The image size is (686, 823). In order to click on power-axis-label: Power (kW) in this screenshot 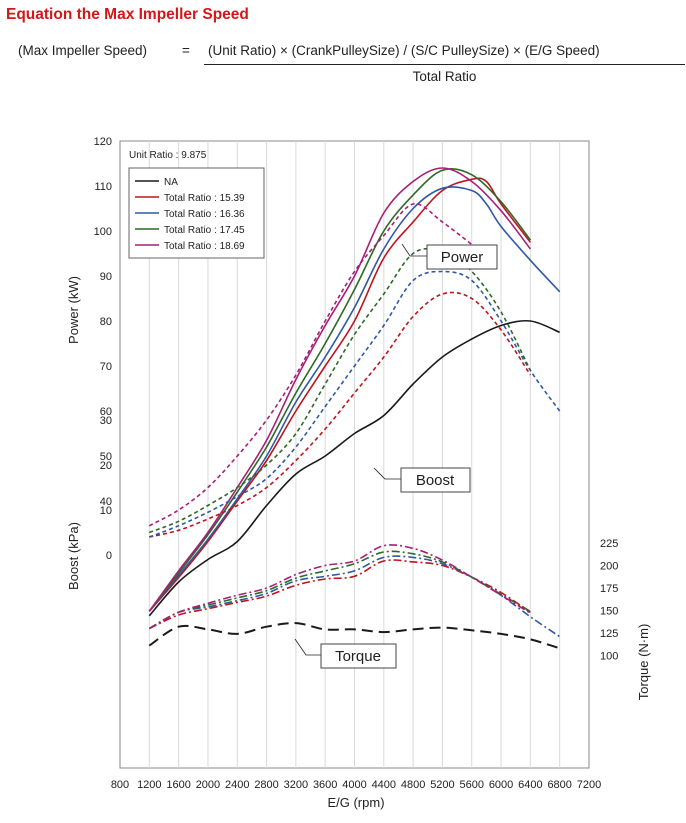, I will do `click(73, 310)`.